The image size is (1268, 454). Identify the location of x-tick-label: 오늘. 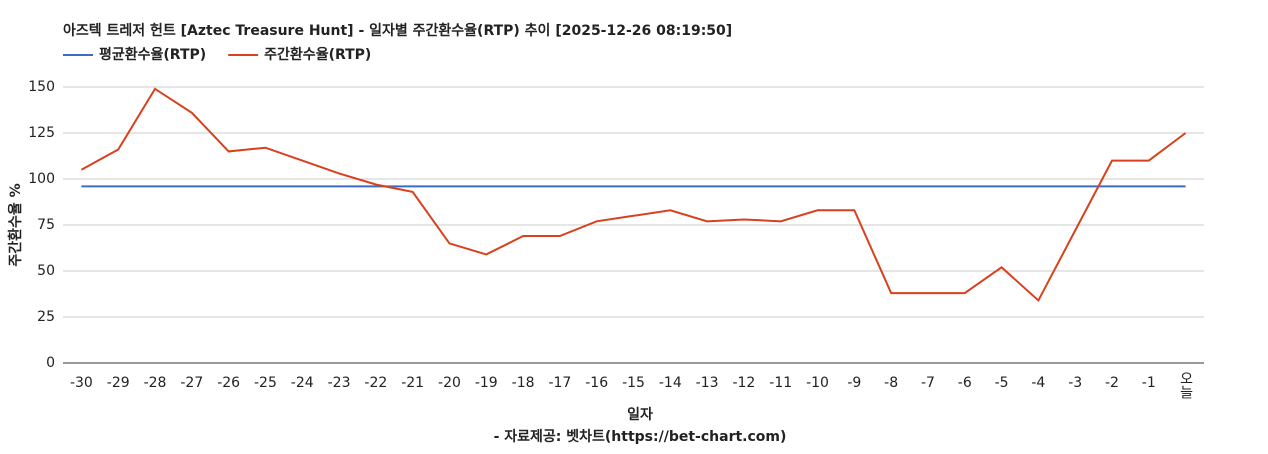
(1186, 385).